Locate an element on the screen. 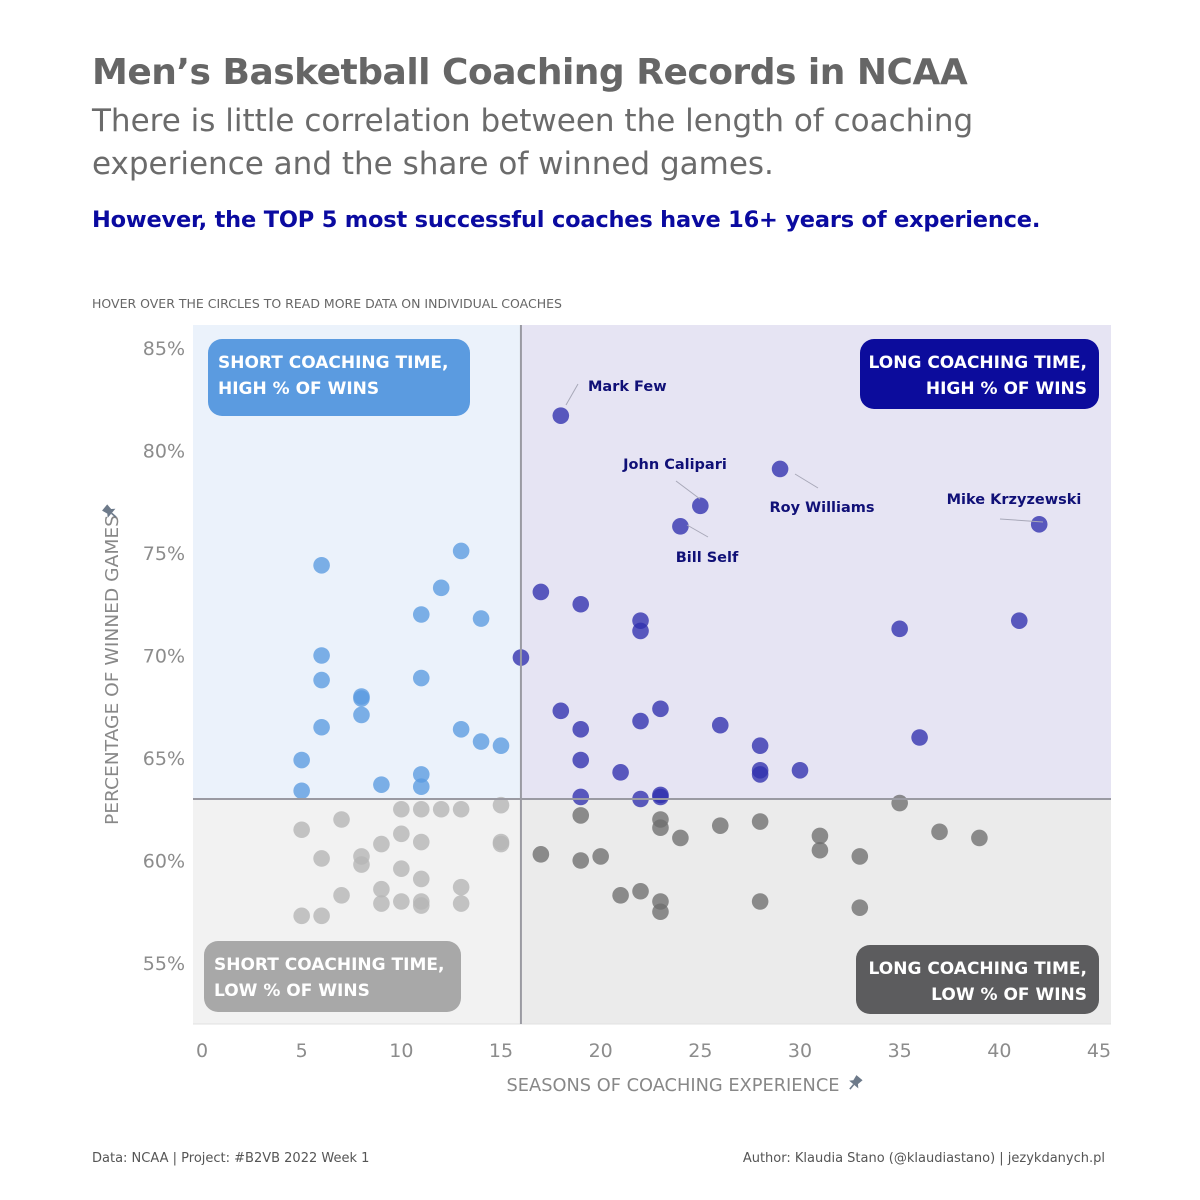 Image resolution: width=1200 pixels, height=1200 pixels. quadrant-label-short-high: SHORT COACHING TIME, is located at coordinates (333, 363).